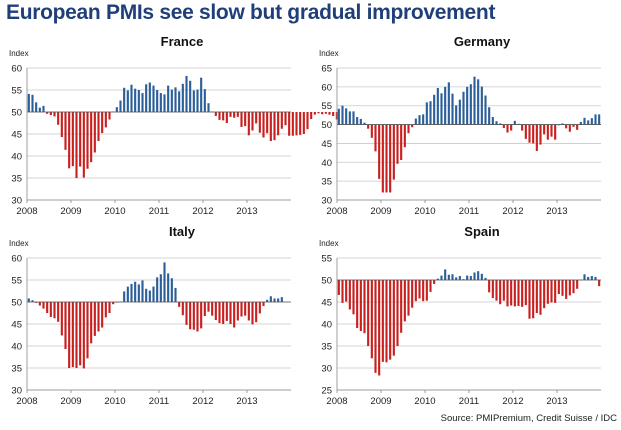 The width and height of the screenshot is (621, 430). What do you see at coordinates (16, 135) in the screenshot?
I see `y-tick-label: 45` at bounding box center [16, 135].